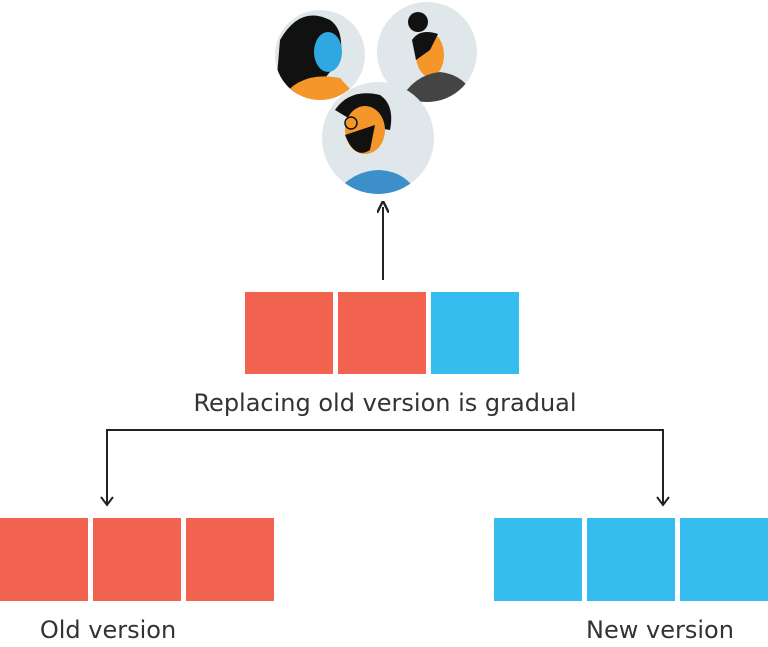 This screenshot has height=647, width=768. Describe the element at coordinates (660, 630) in the screenshot. I see `new-label: New version` at that location.